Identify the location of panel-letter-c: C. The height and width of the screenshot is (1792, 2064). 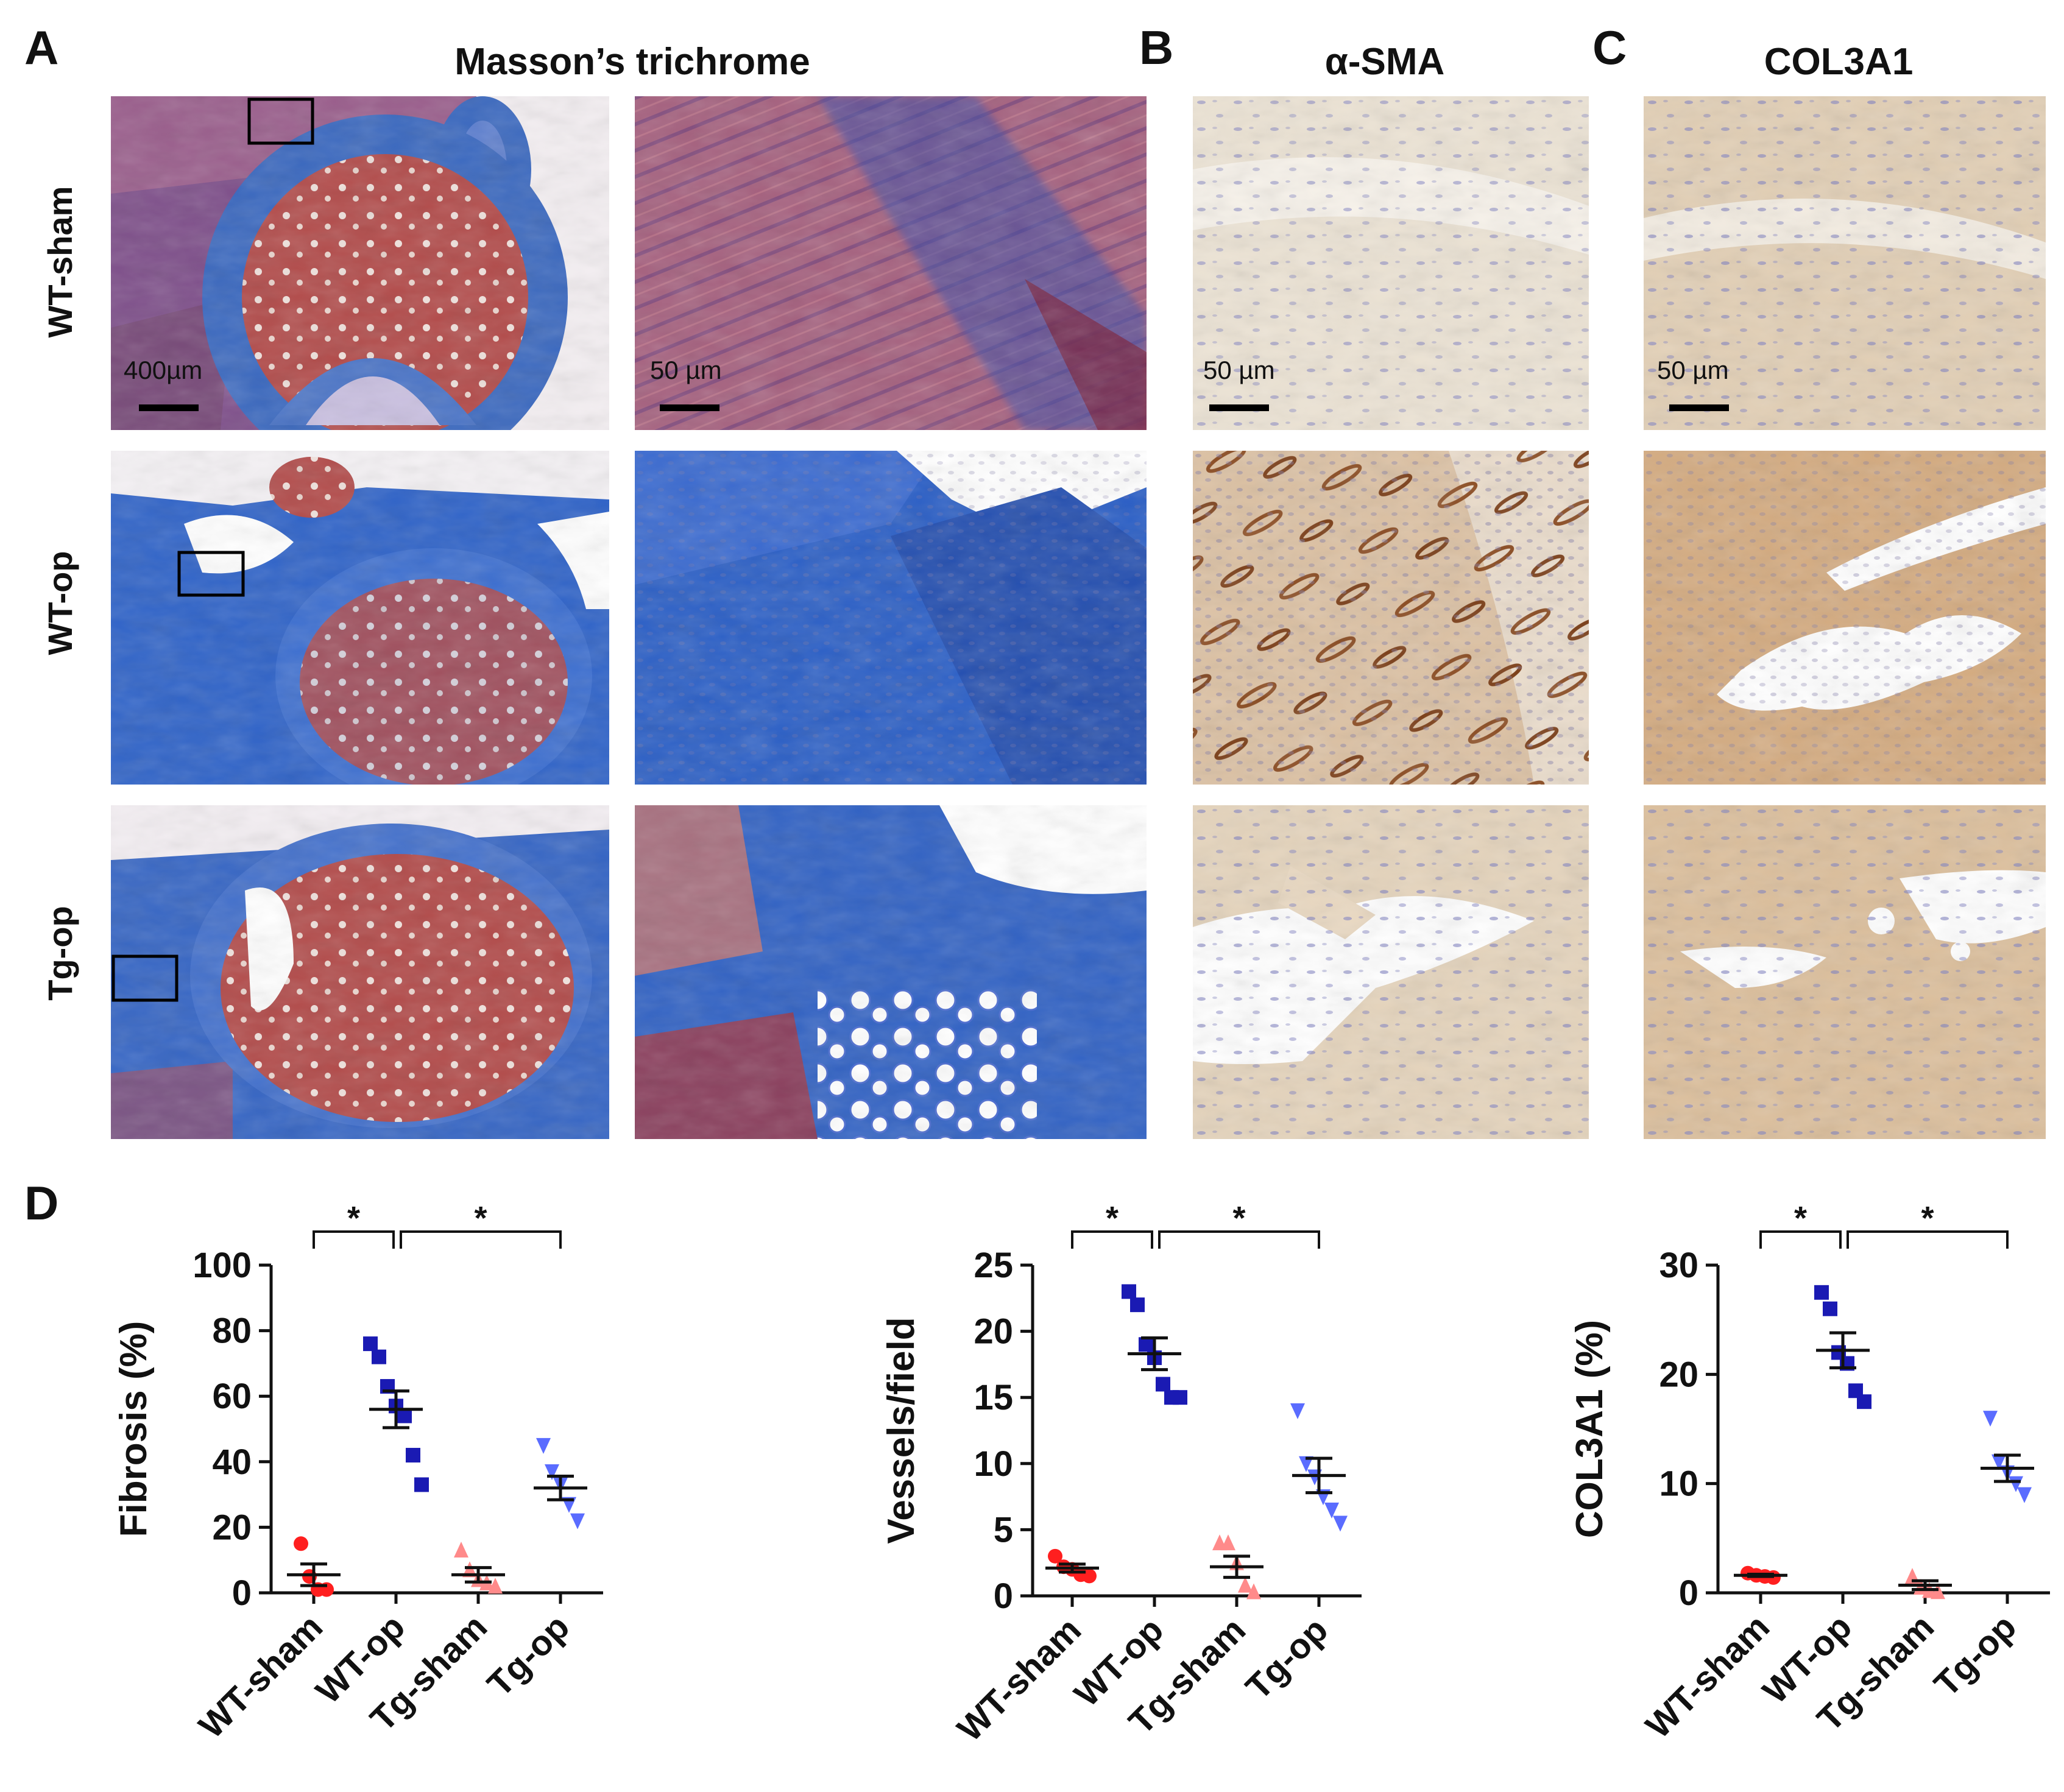
(1609, 47).